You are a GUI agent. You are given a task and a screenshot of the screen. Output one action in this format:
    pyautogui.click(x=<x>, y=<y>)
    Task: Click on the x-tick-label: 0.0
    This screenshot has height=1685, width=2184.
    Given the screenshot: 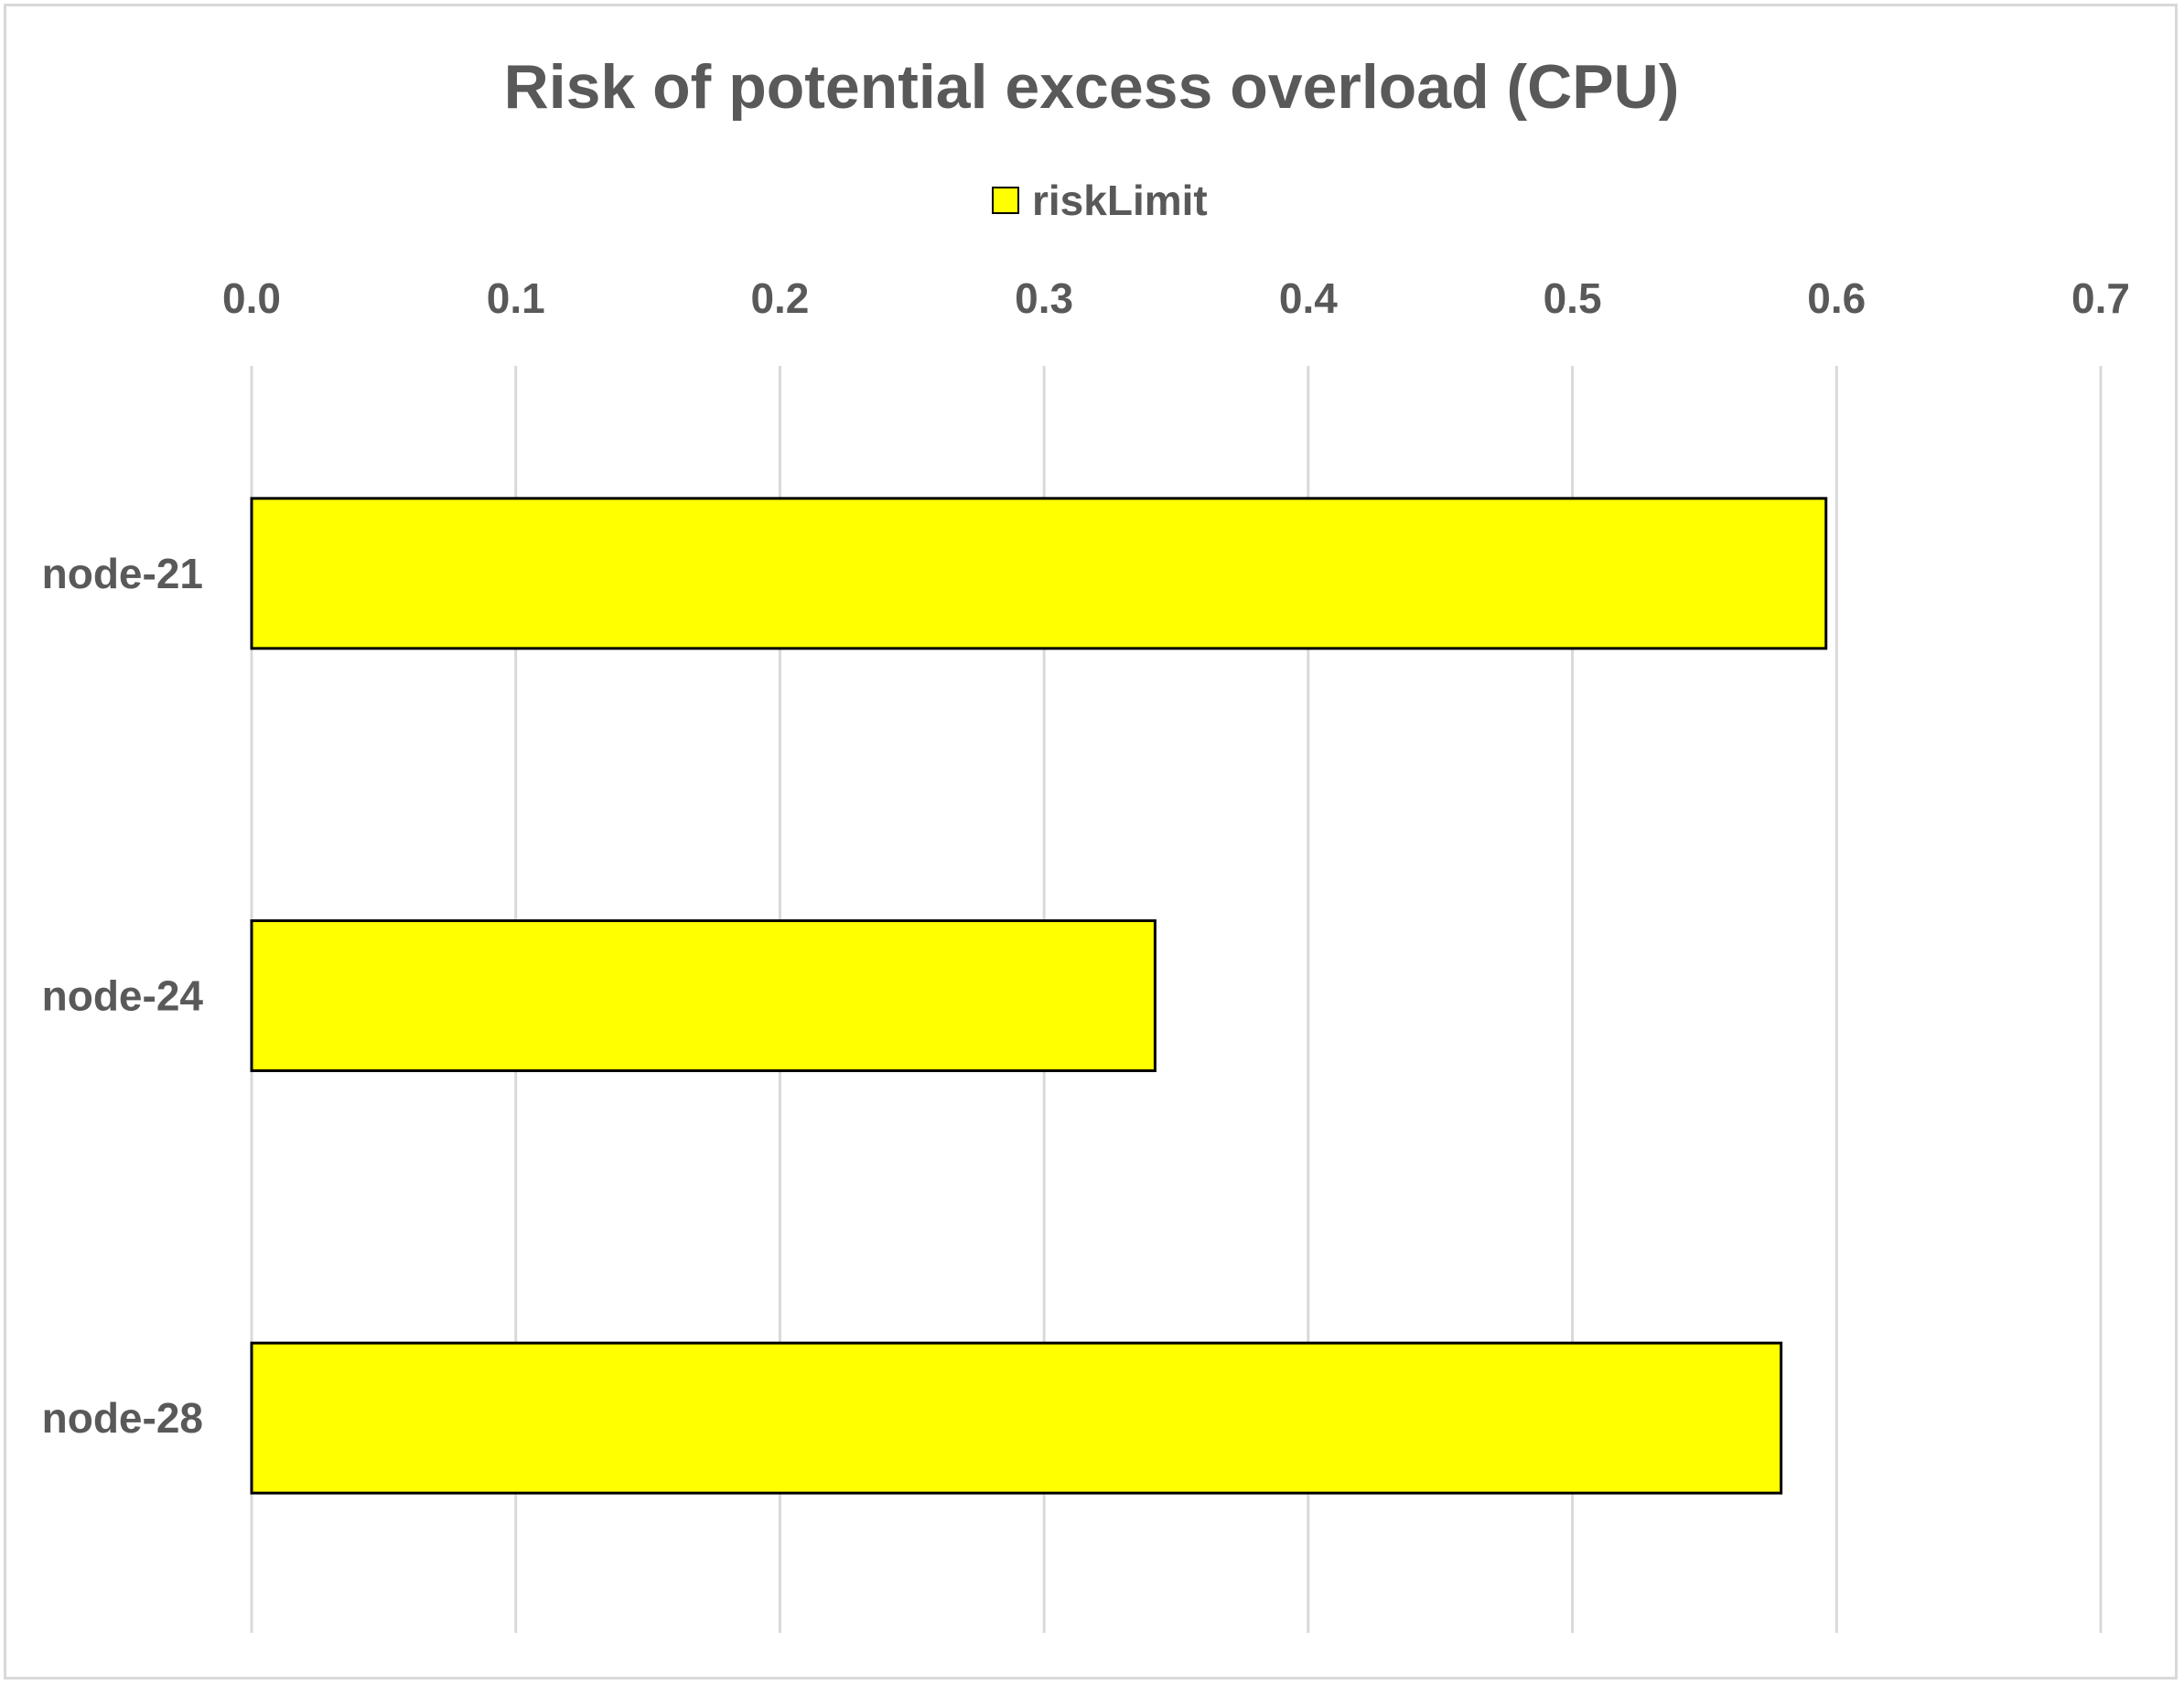 What is the action you would take?
    pyautogui.click(x=251, y=298)
    